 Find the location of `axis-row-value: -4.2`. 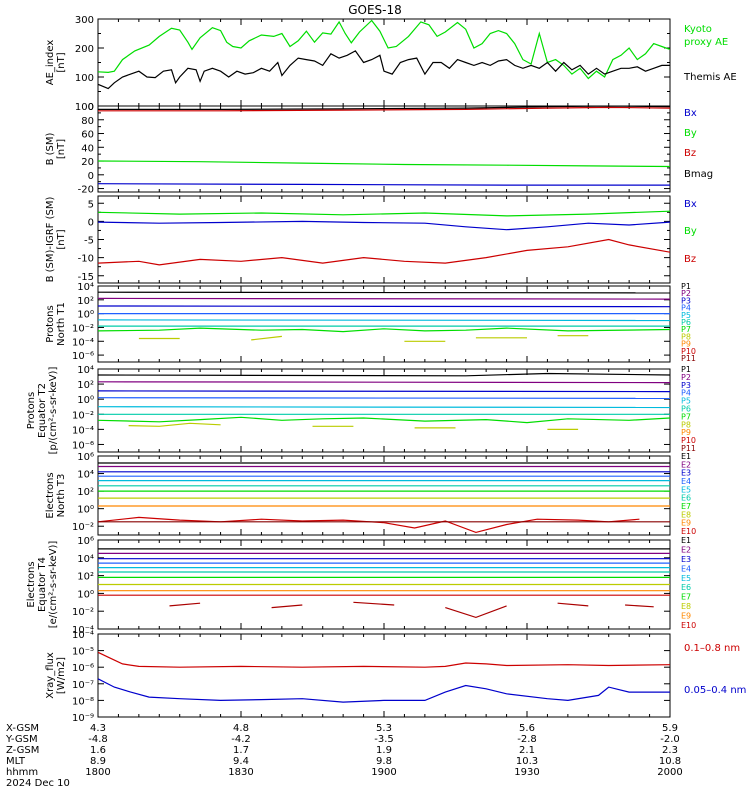

axis-row-value: -4.2 is located at coordinates (241, 739).